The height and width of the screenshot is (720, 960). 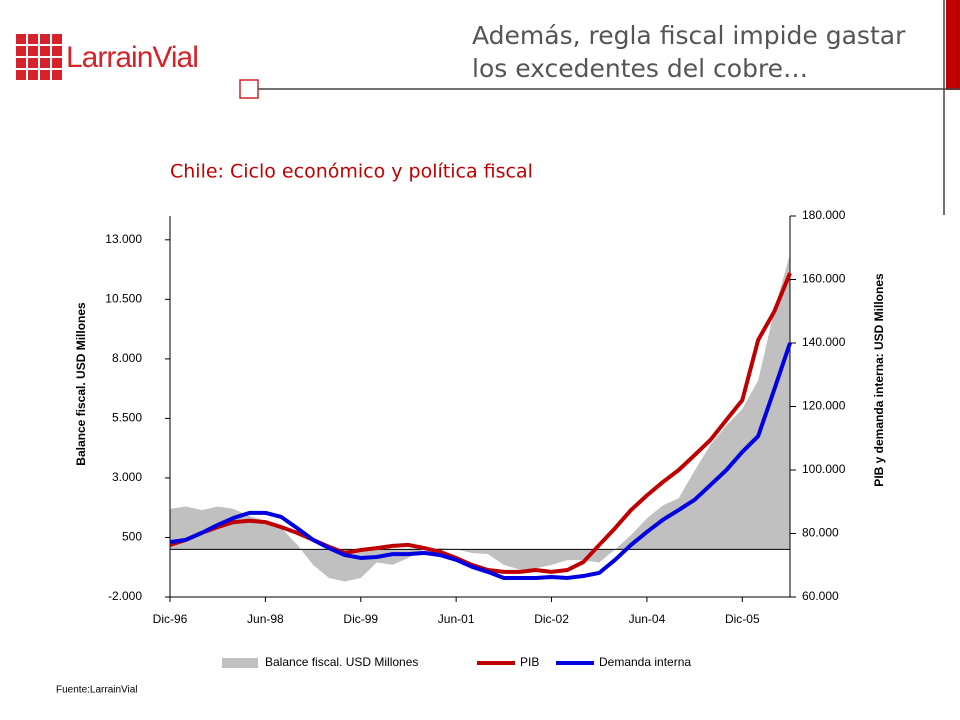 What do you see at coordinates (824, 469) in the screenshot?
I see `y2-tick-label: 100.000` at bounding box center [824, 469].